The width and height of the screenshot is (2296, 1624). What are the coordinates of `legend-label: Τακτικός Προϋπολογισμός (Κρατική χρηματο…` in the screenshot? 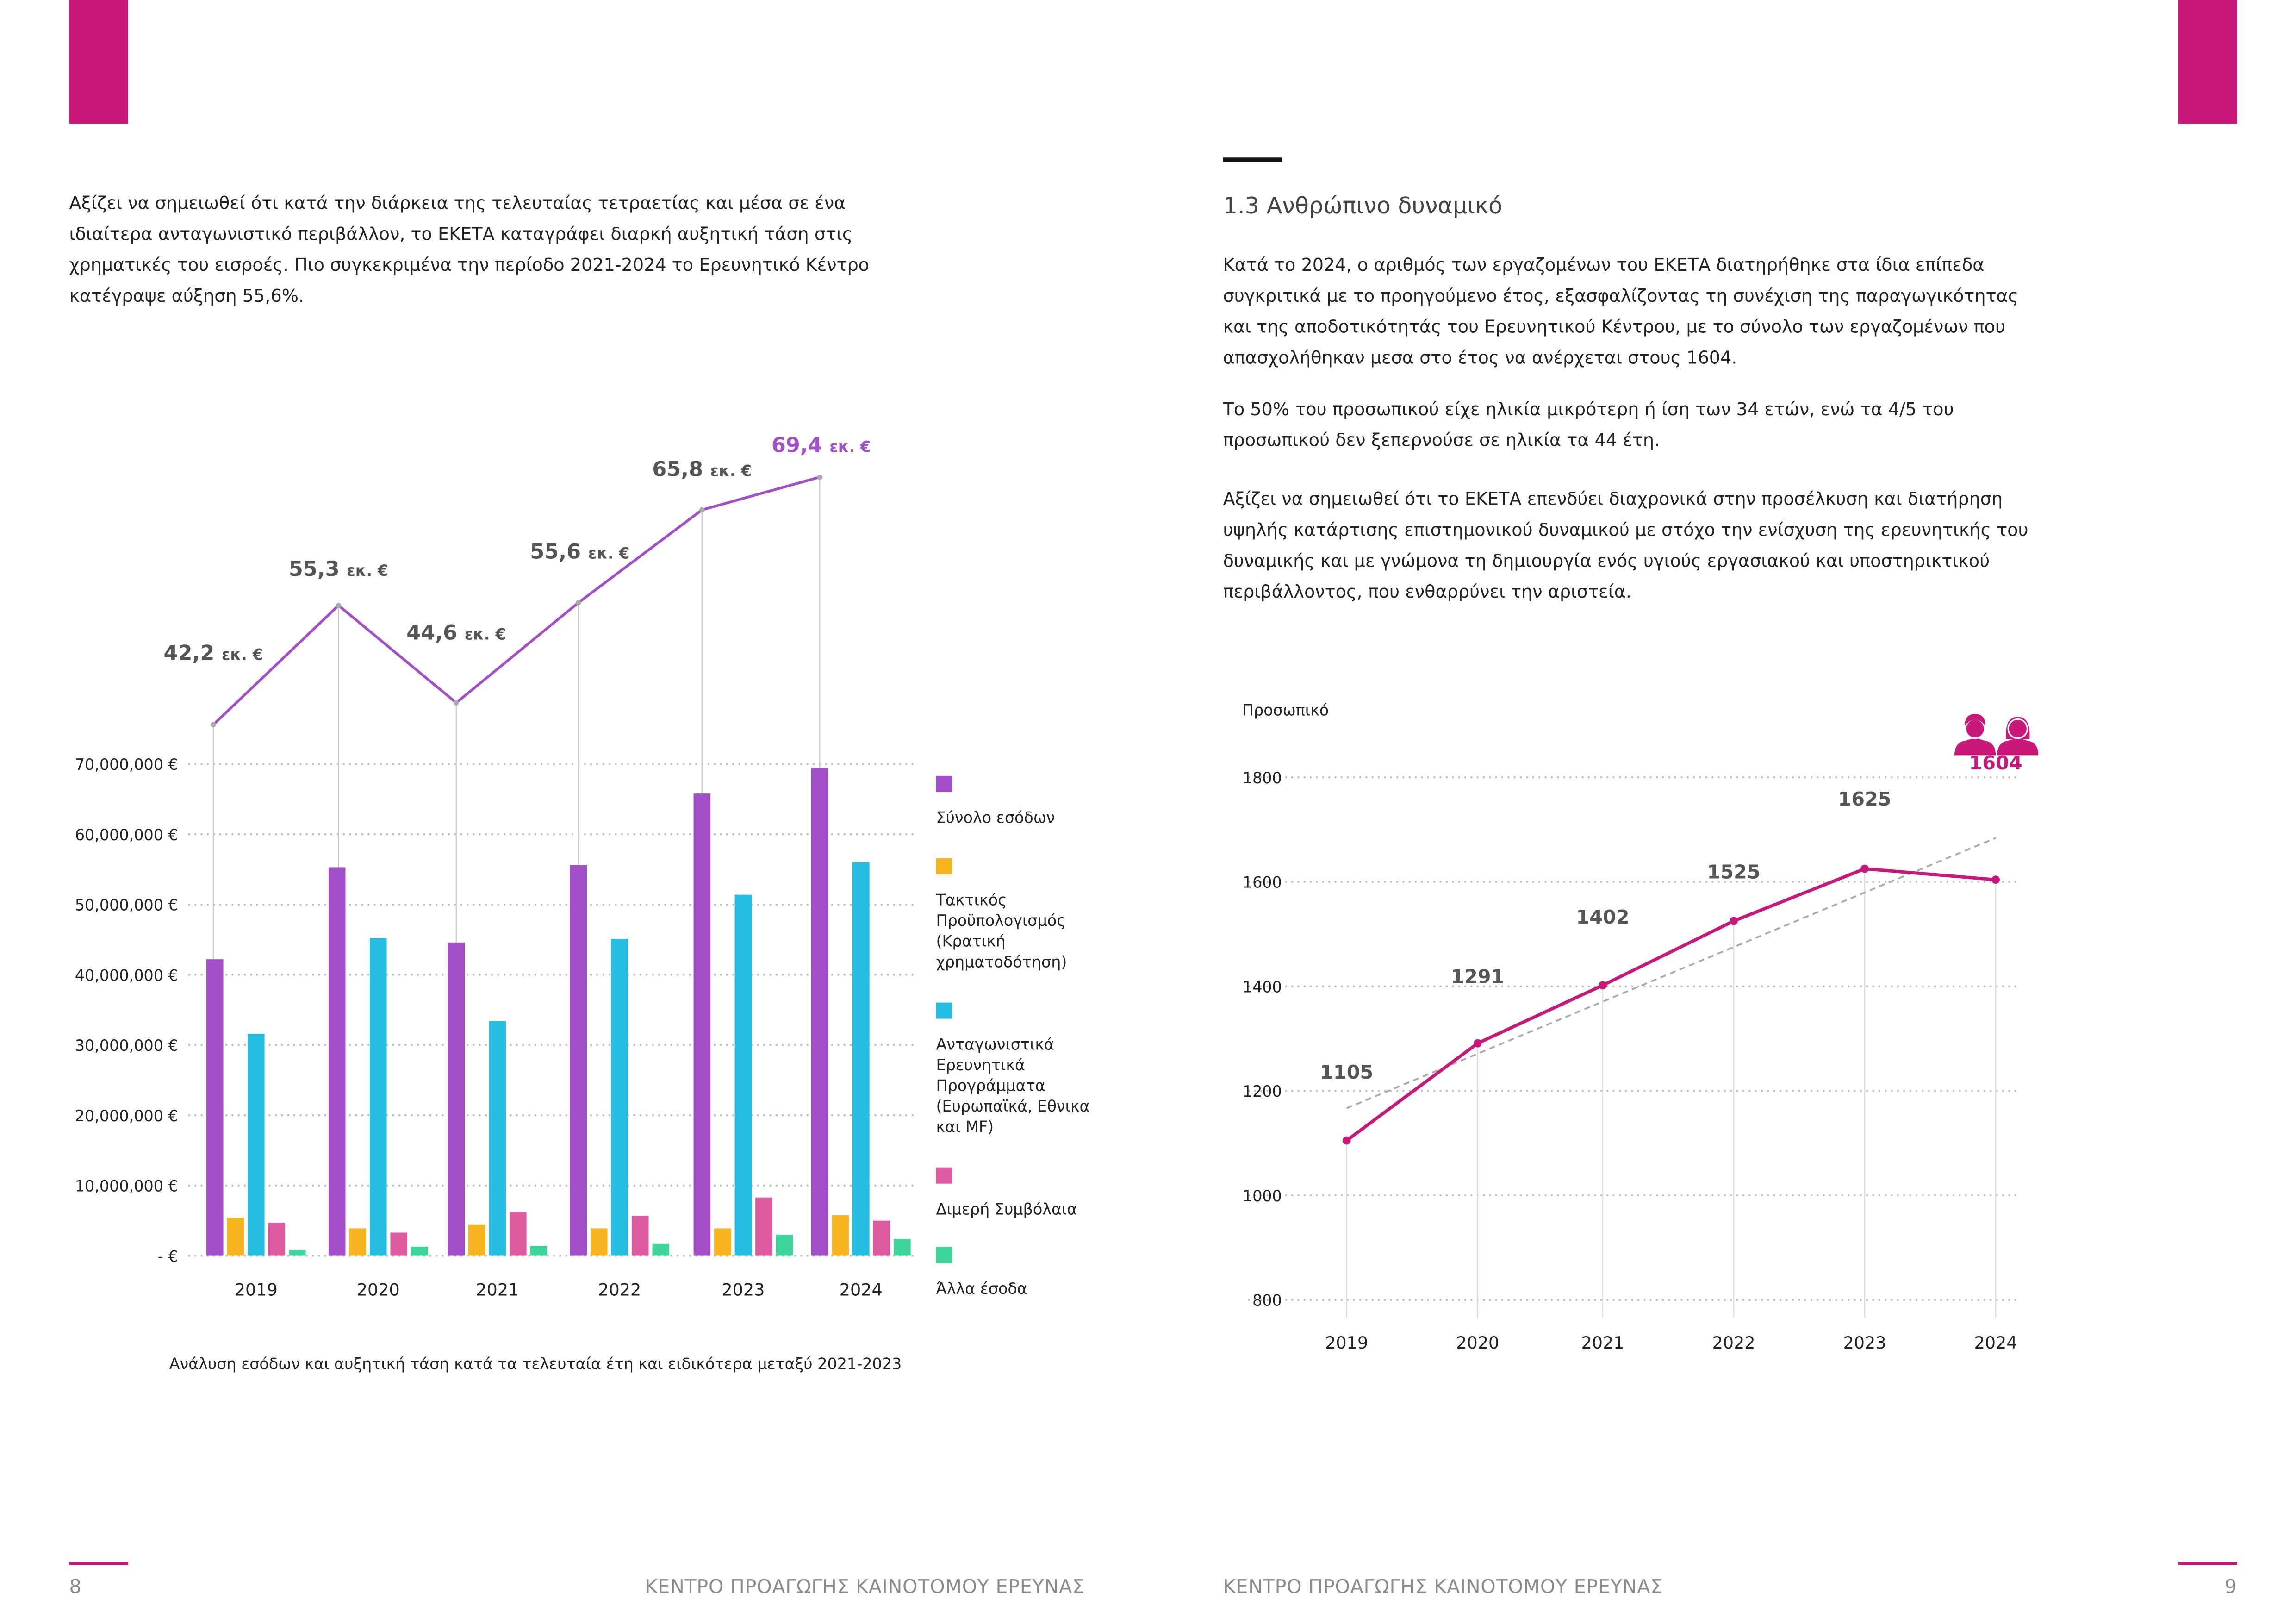 It's located at (1001, 932).